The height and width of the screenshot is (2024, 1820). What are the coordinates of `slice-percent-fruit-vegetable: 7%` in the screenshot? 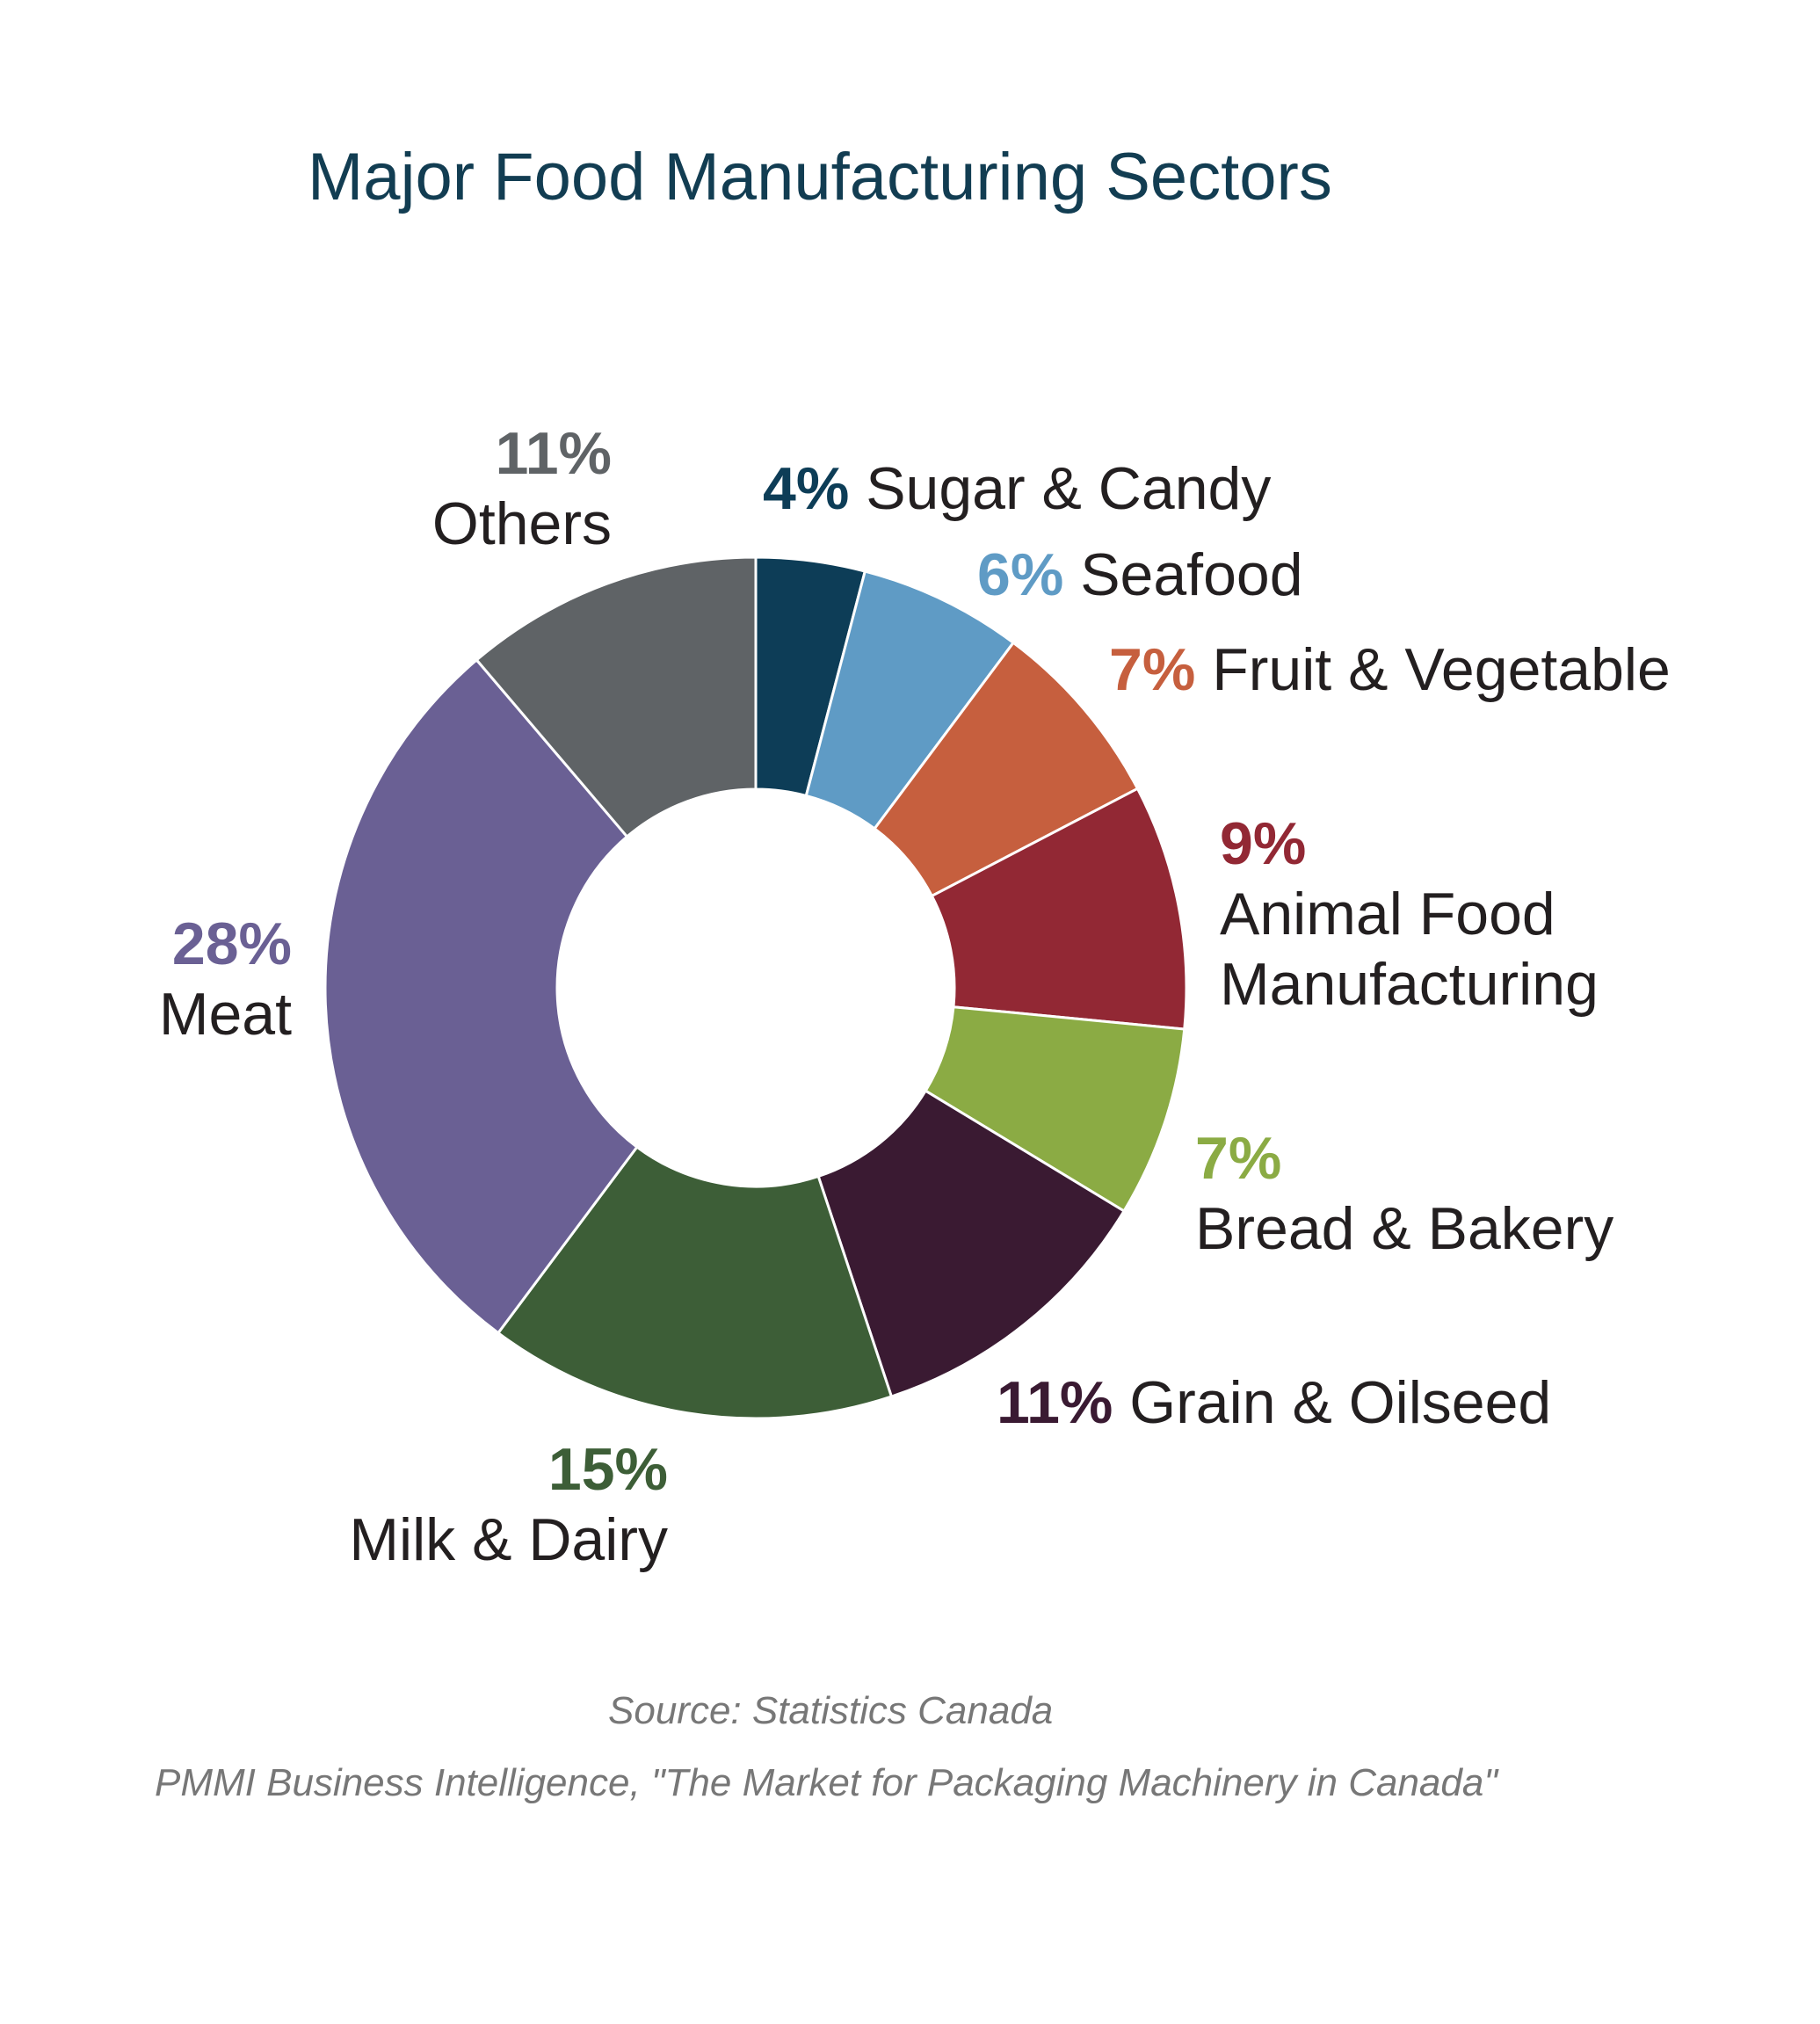 It's located at (1152, 669).